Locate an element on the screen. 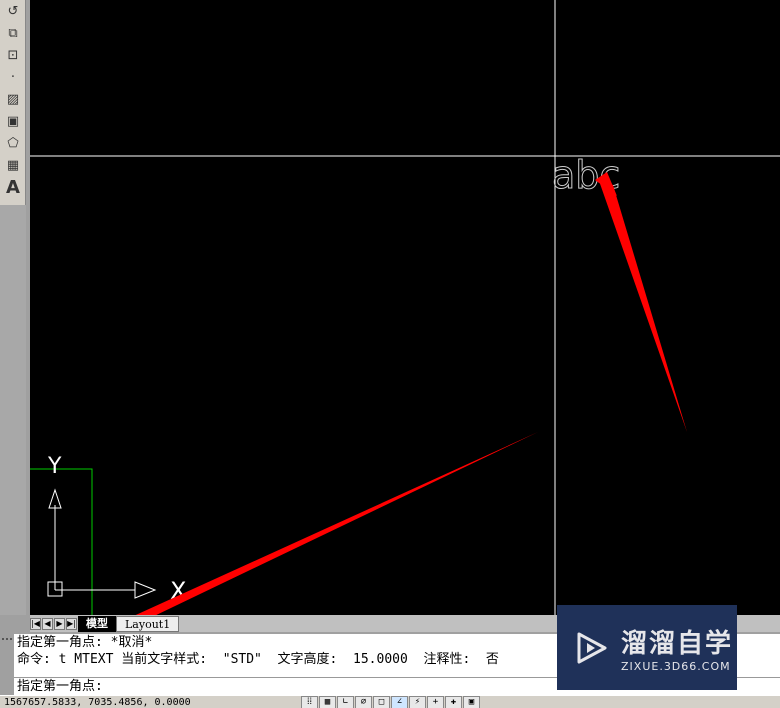 This screenshot has width=780, height=708. tab-nav-button: ▶ is located at coordinates (59, 623).